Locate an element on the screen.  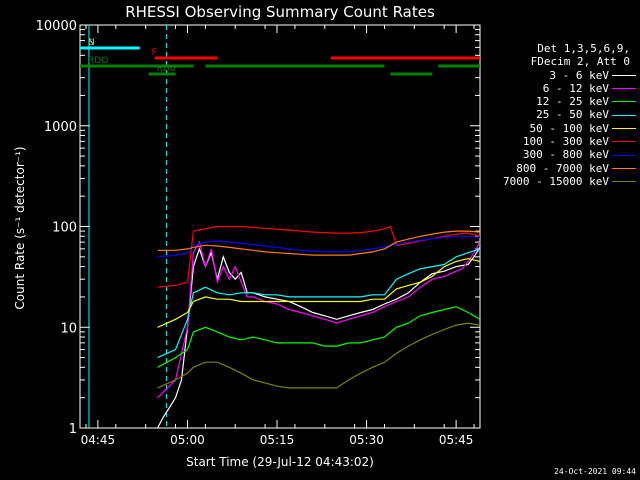
y-tick-label: 10000 is located at coordinates (56, 26).